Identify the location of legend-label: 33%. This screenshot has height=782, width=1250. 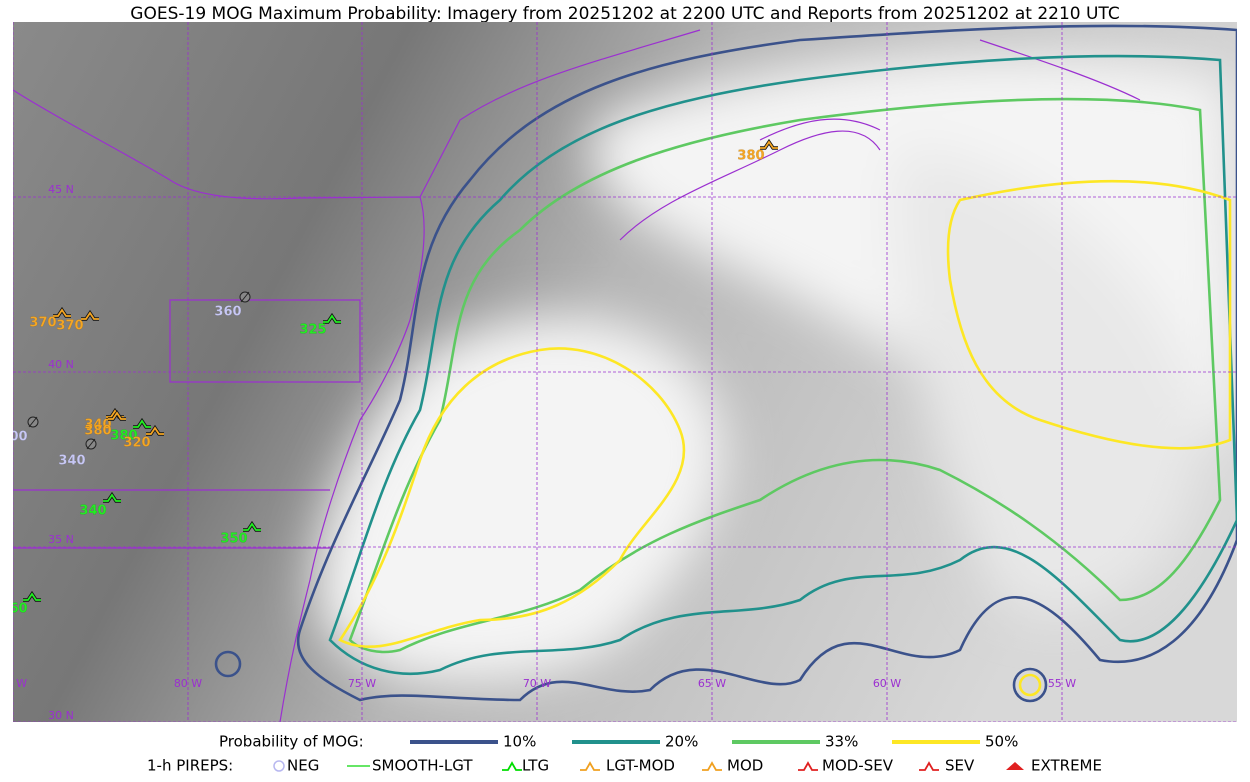
(841, 742).